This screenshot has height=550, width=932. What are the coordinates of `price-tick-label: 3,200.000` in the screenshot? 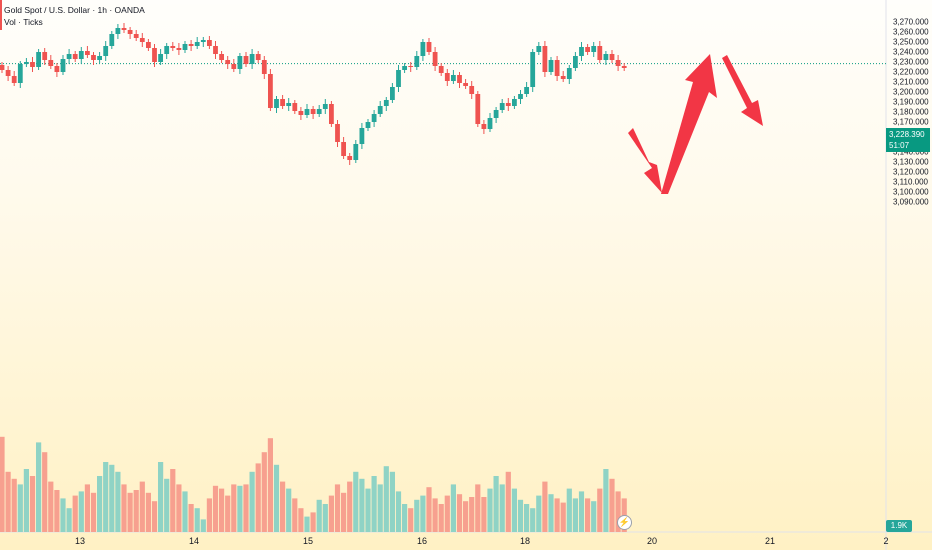 It's located at (911, 92).